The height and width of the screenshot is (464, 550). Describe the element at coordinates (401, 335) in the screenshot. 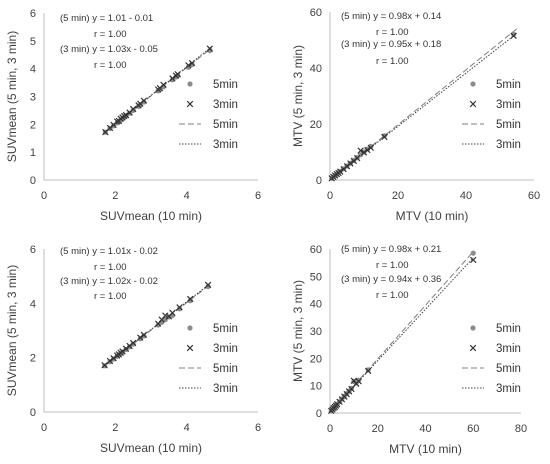

I see `fit-line-3min` at that location.